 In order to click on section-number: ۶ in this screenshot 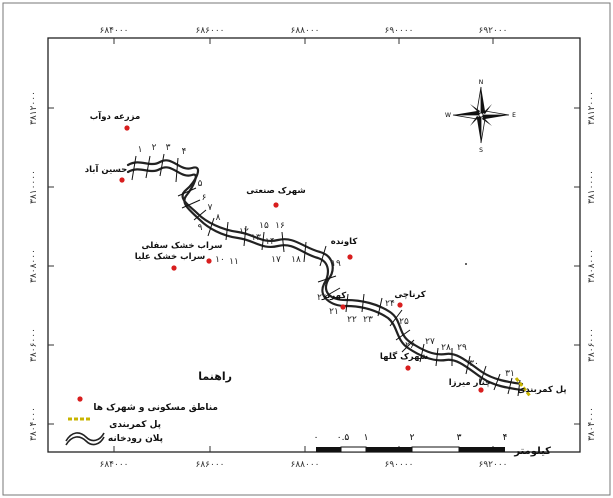, I will do `click(204, 198)`.